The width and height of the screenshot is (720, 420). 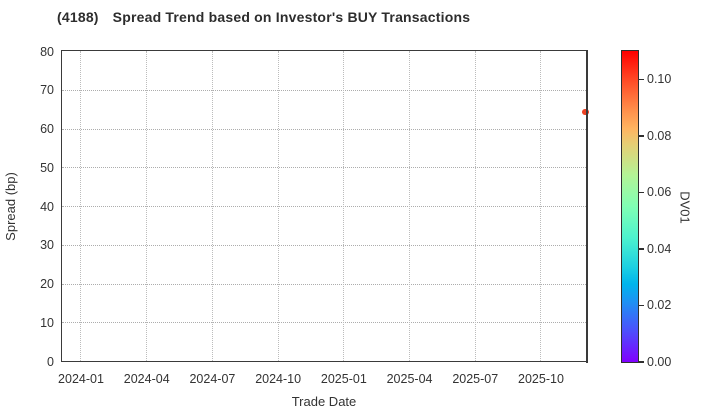 What do you see at coordinates (78, 17) in the screenshot?
I see `ticker-code: (4188)` at bounding box center [78, 17].